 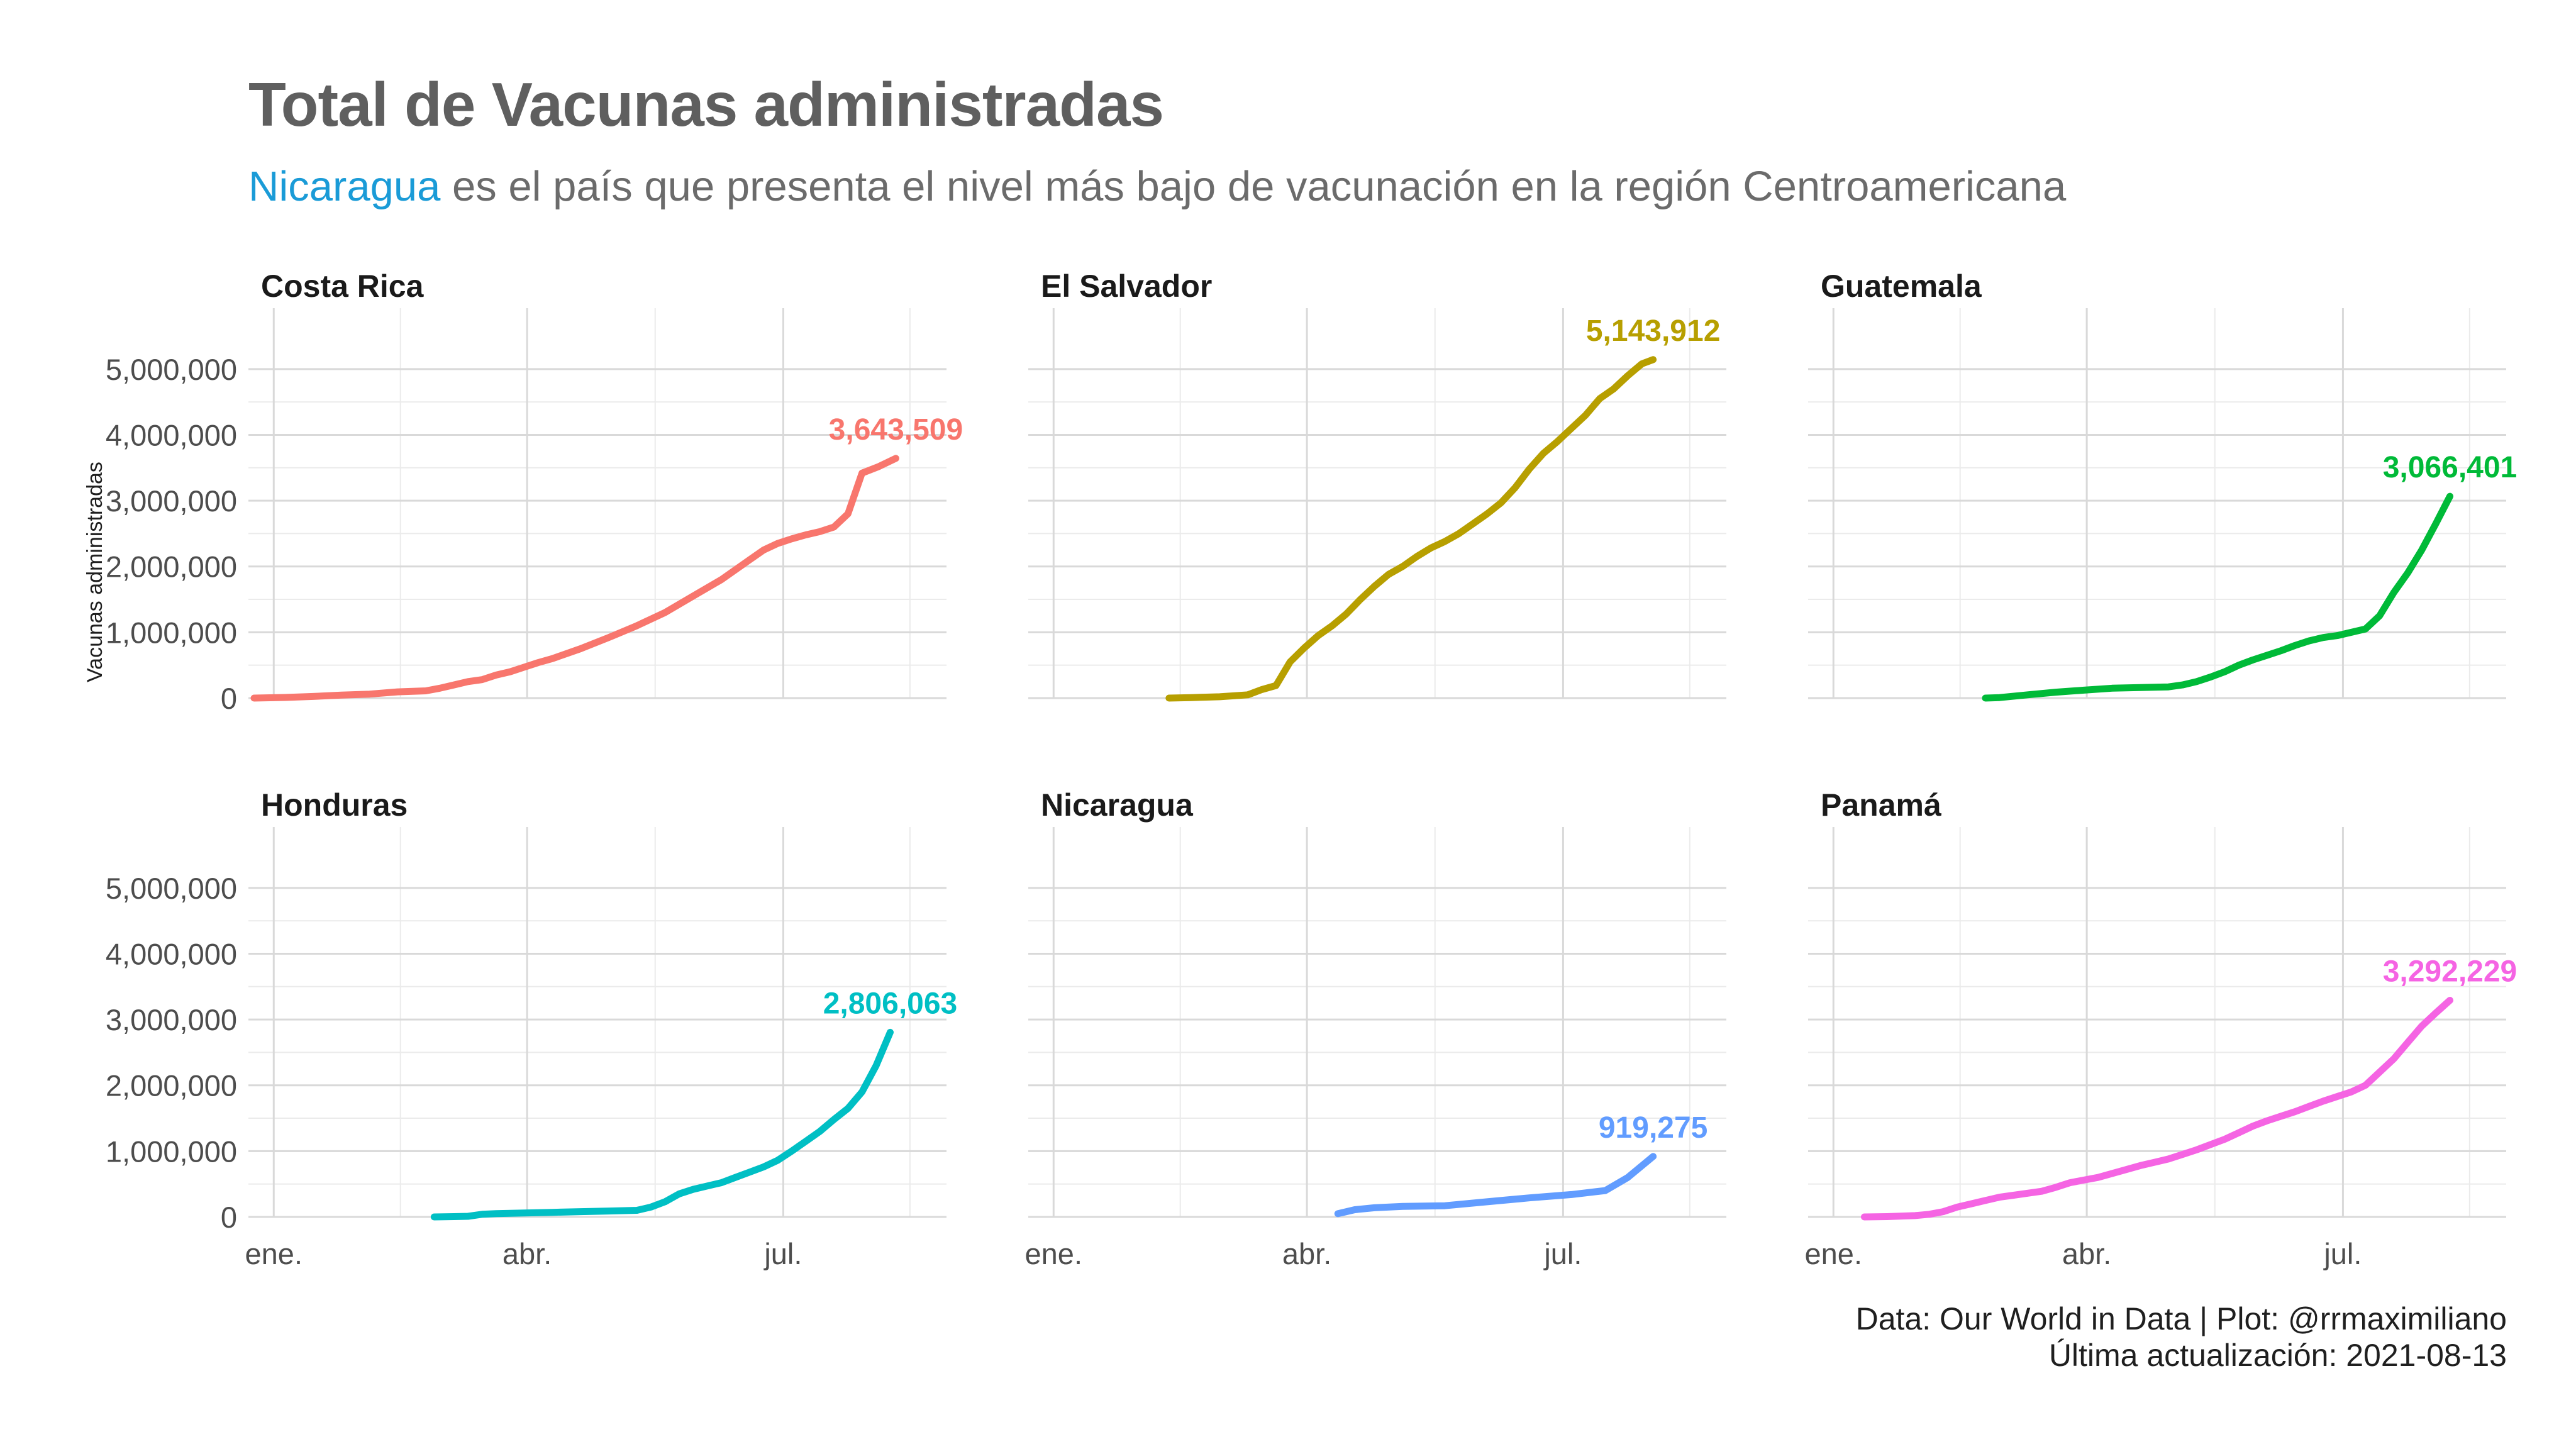 I want to click on series-line-el-salvador, so click(x=1411, y=529).